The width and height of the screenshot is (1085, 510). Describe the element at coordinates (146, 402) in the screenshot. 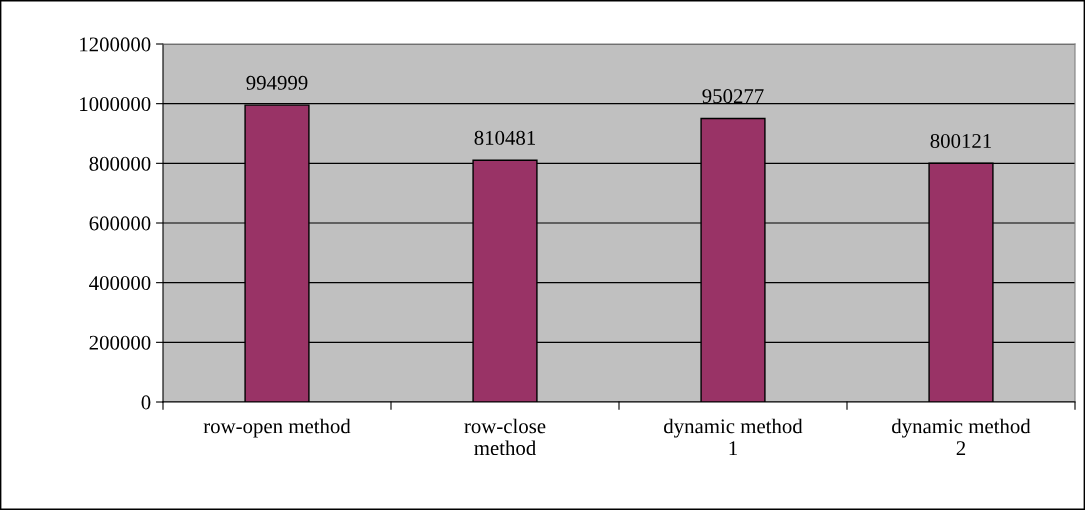

I see `y-tick-label: 0` at that location.